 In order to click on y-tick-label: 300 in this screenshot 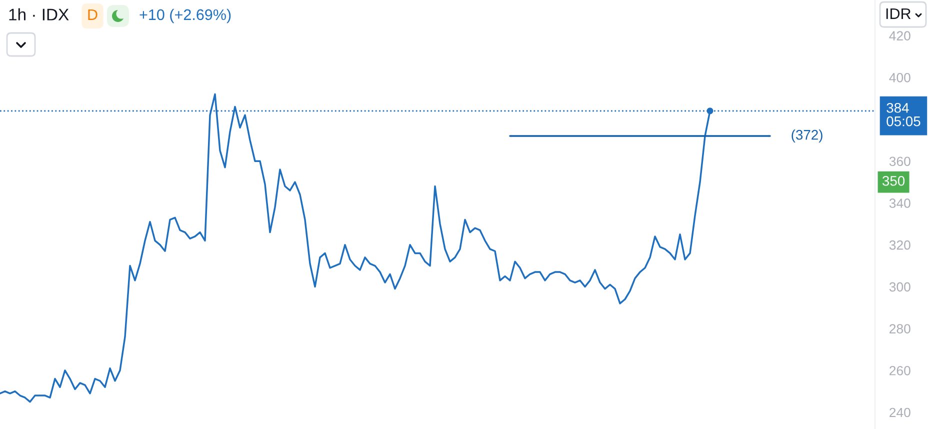, I will do `click(899, 287)`.